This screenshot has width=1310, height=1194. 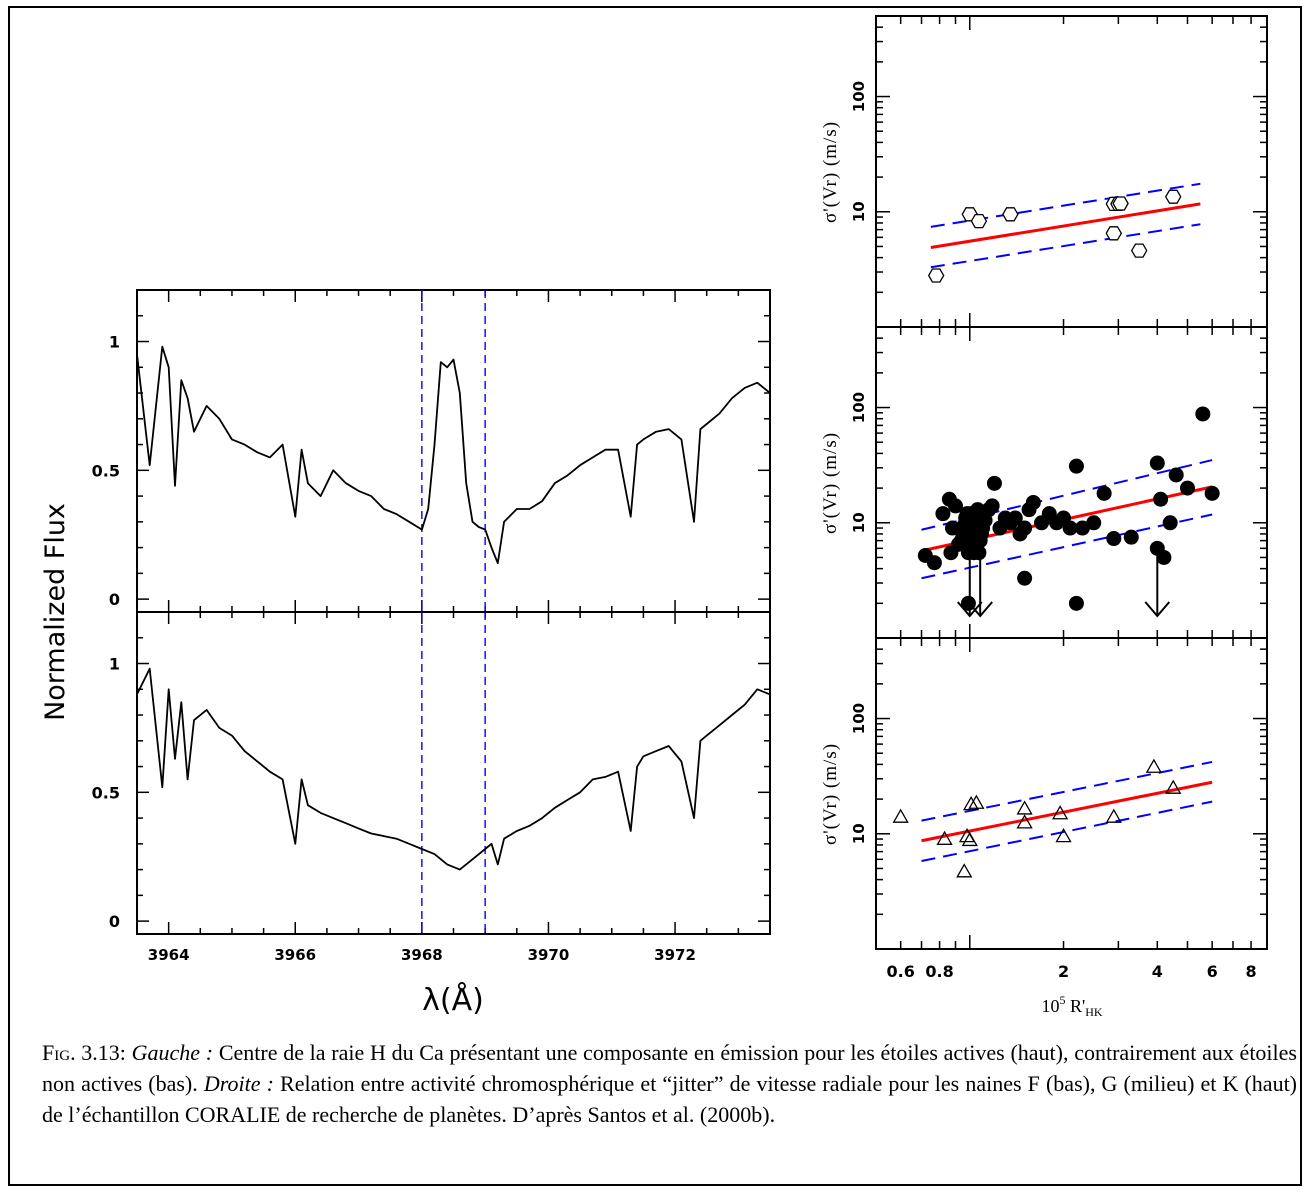 What do you see at coordinates (1067, 791) in the screenshot?
I see `jitter-upper-bound` at bounding box center [1067, 791].